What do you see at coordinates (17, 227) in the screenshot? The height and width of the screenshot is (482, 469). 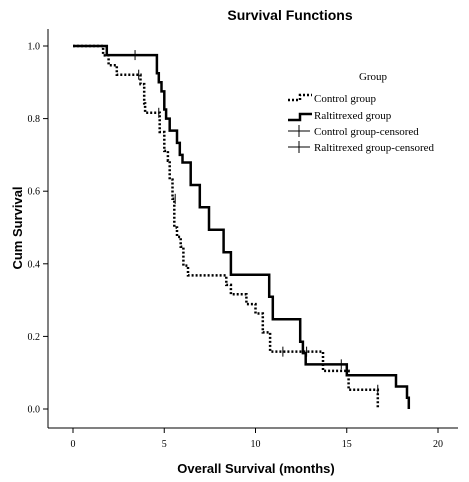 I see `y-axis-title: Cum Survival` at bounding box center [17, 227].